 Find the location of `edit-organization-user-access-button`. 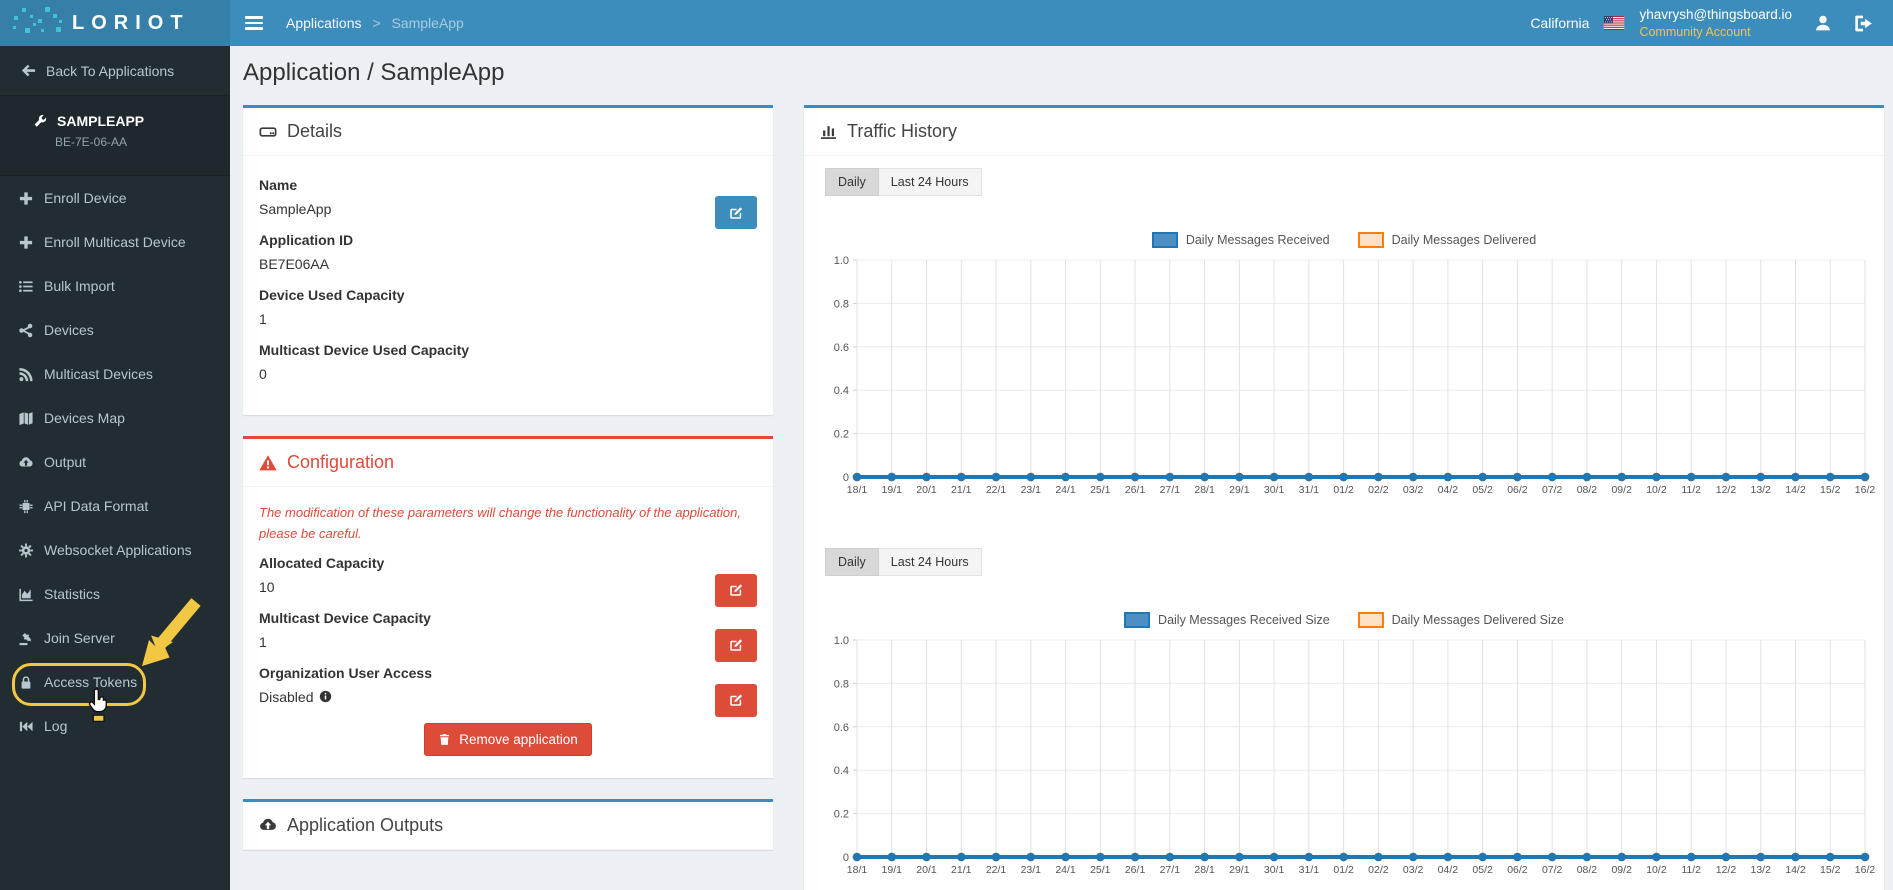

edit-organization-user-access-button is located at coordinates (736, 700).